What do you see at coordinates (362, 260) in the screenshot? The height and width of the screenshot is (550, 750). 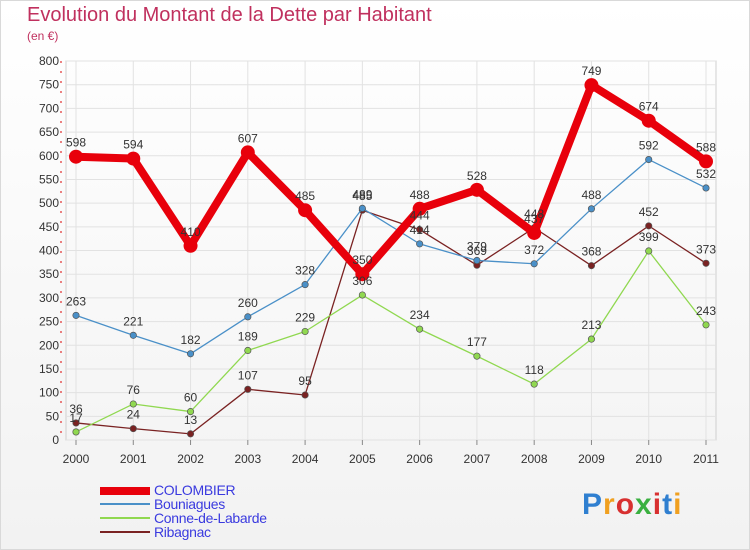 I see `data-label: 350` at bounding box center [362, 260].